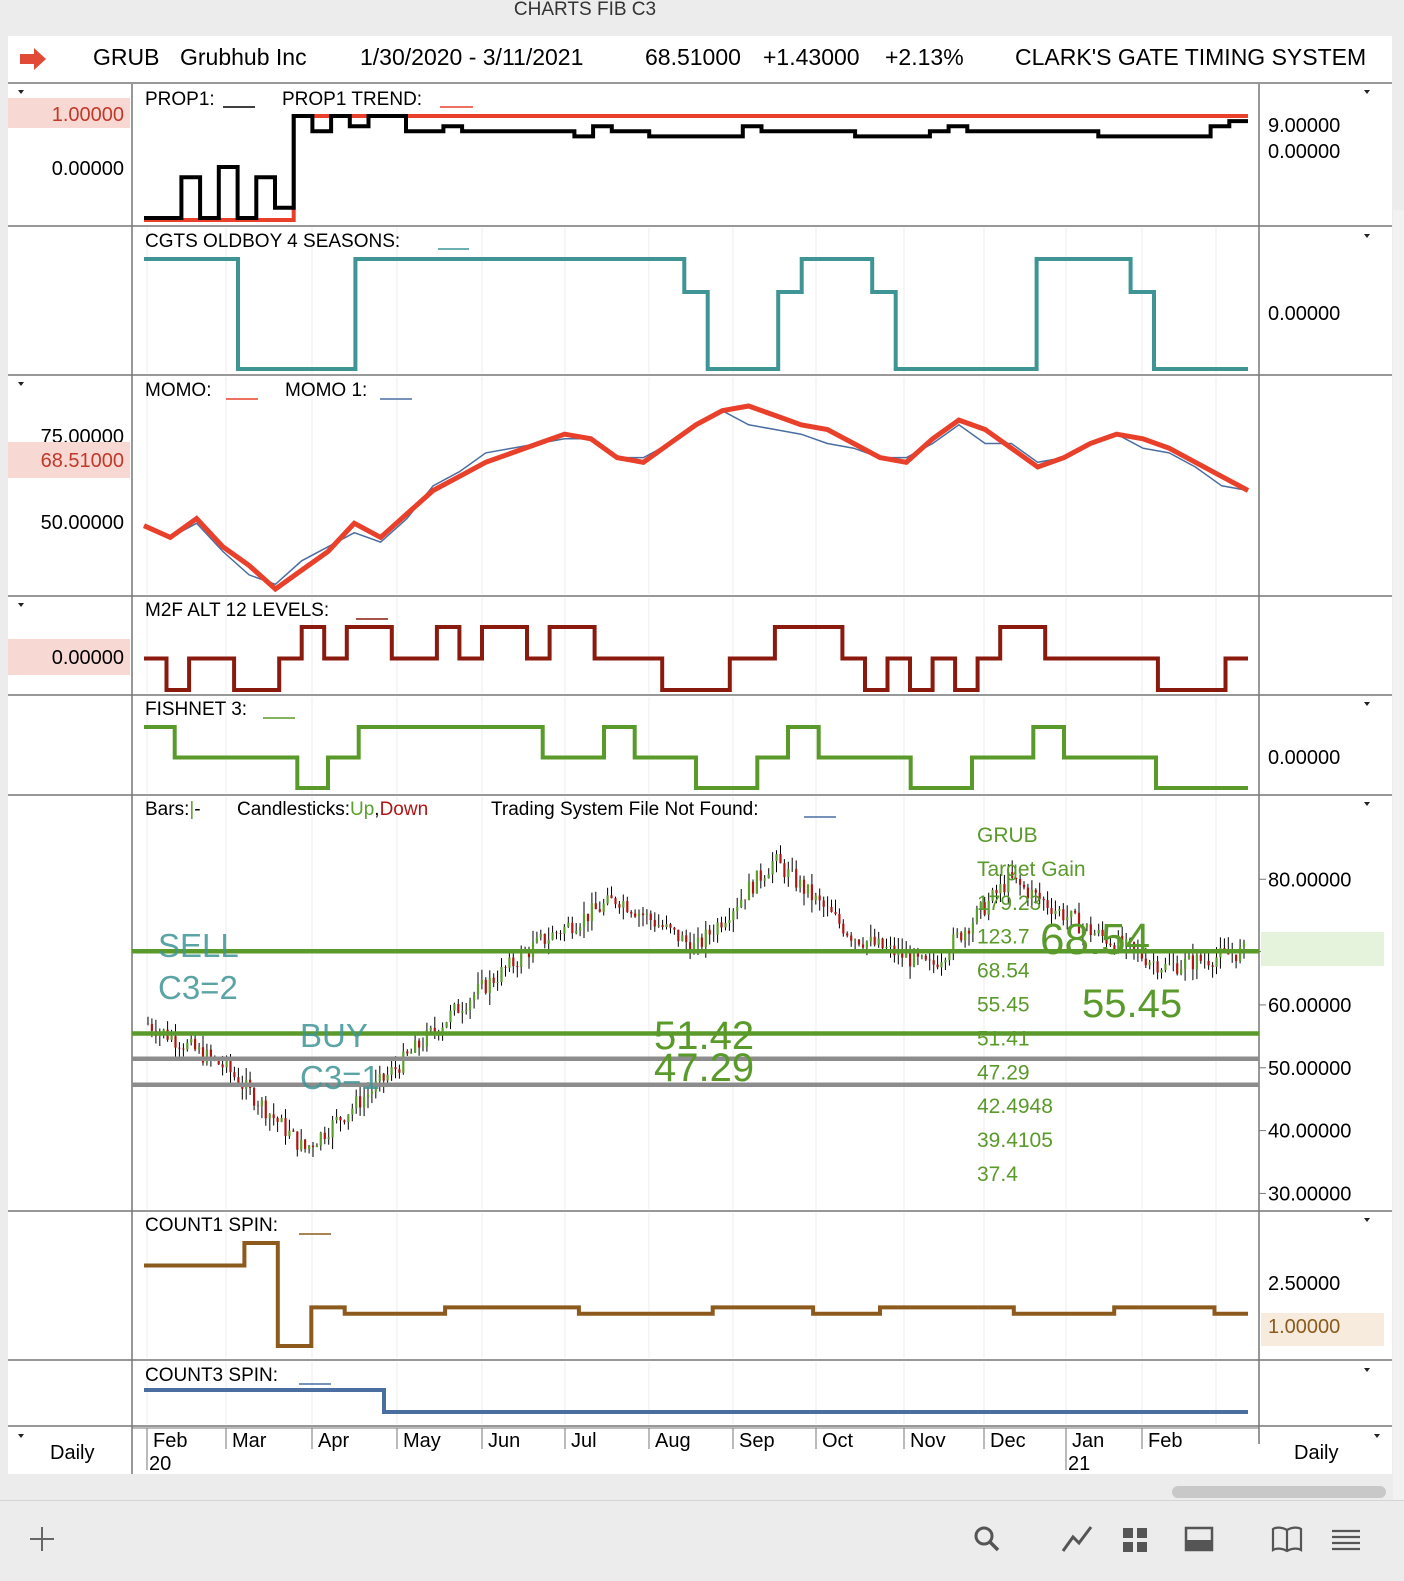 This screenshot has width=1404, height=1581. What do you see at coordinates (472, 57) in the screenshot?
I see `date-range: 1/30/2020 - 3/11/2021` at bounding box center [472, 57].